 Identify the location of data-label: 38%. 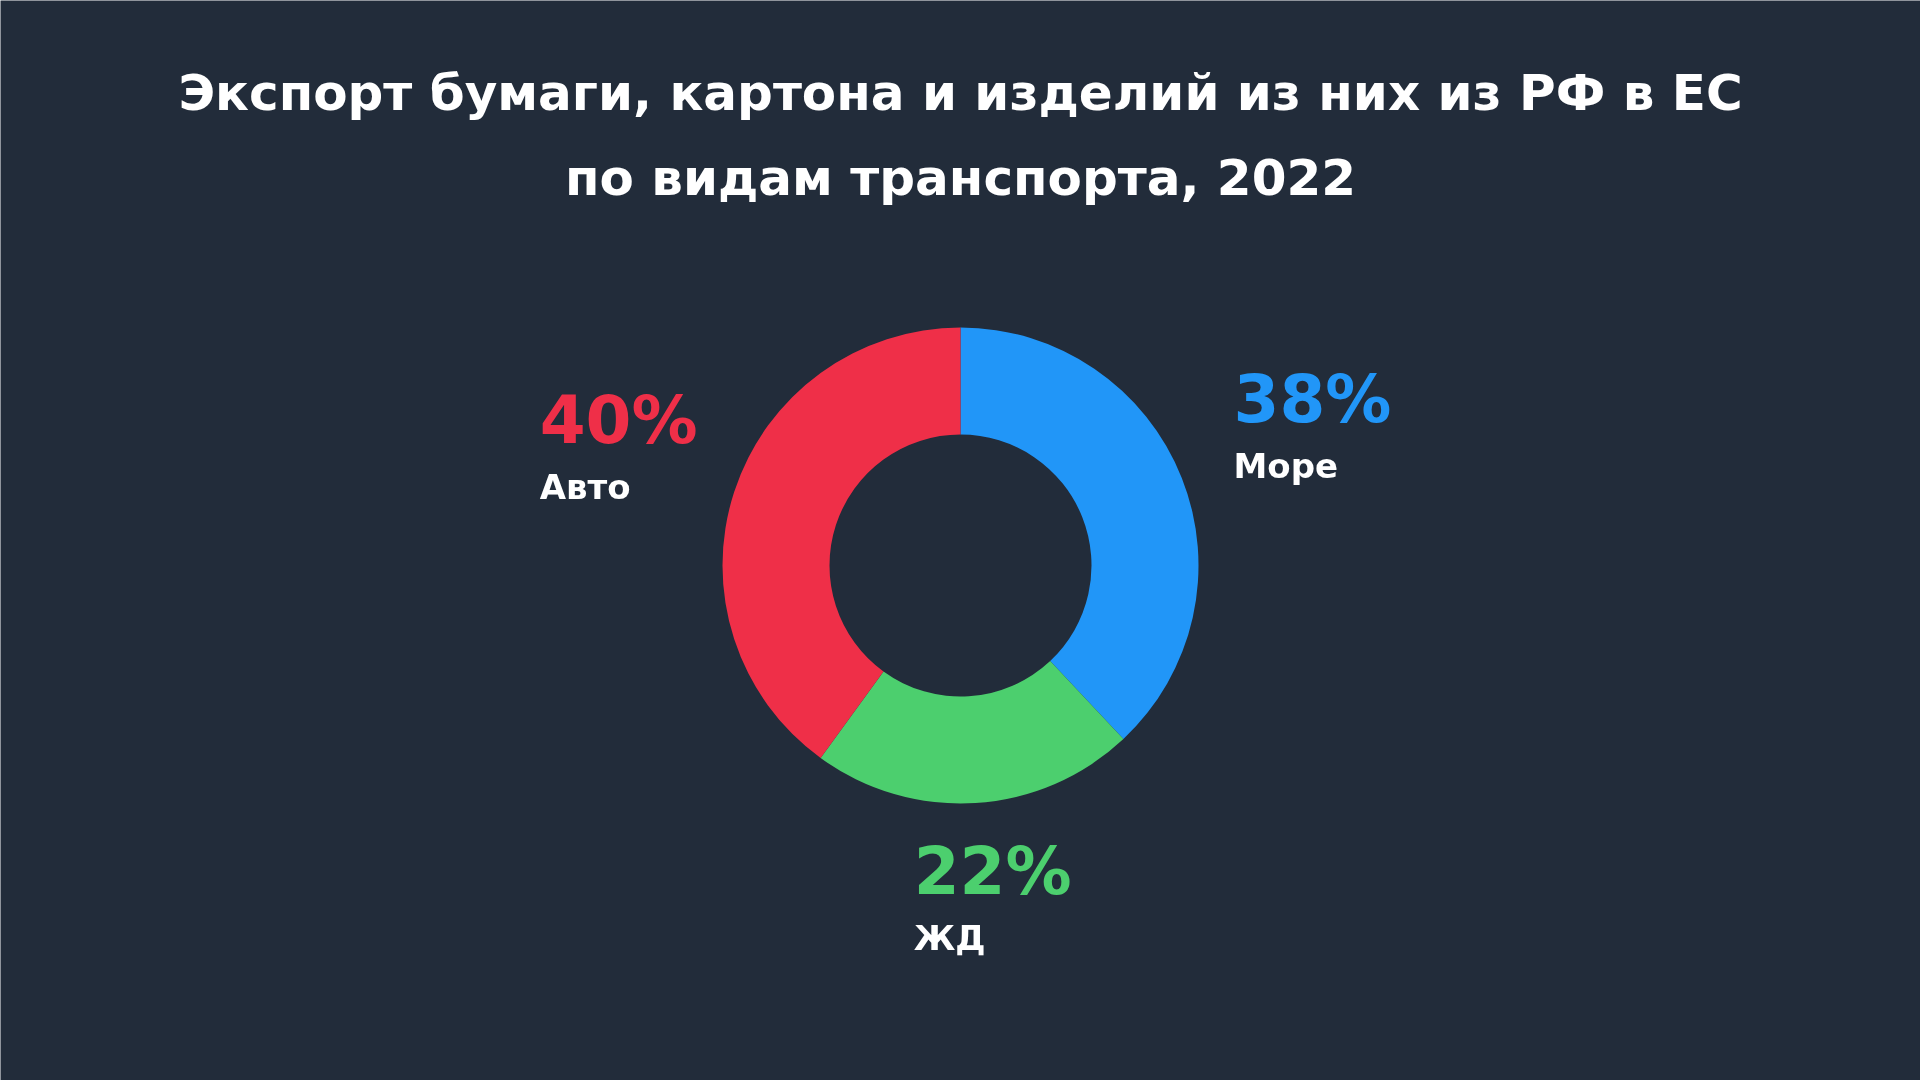
(1312, 400).